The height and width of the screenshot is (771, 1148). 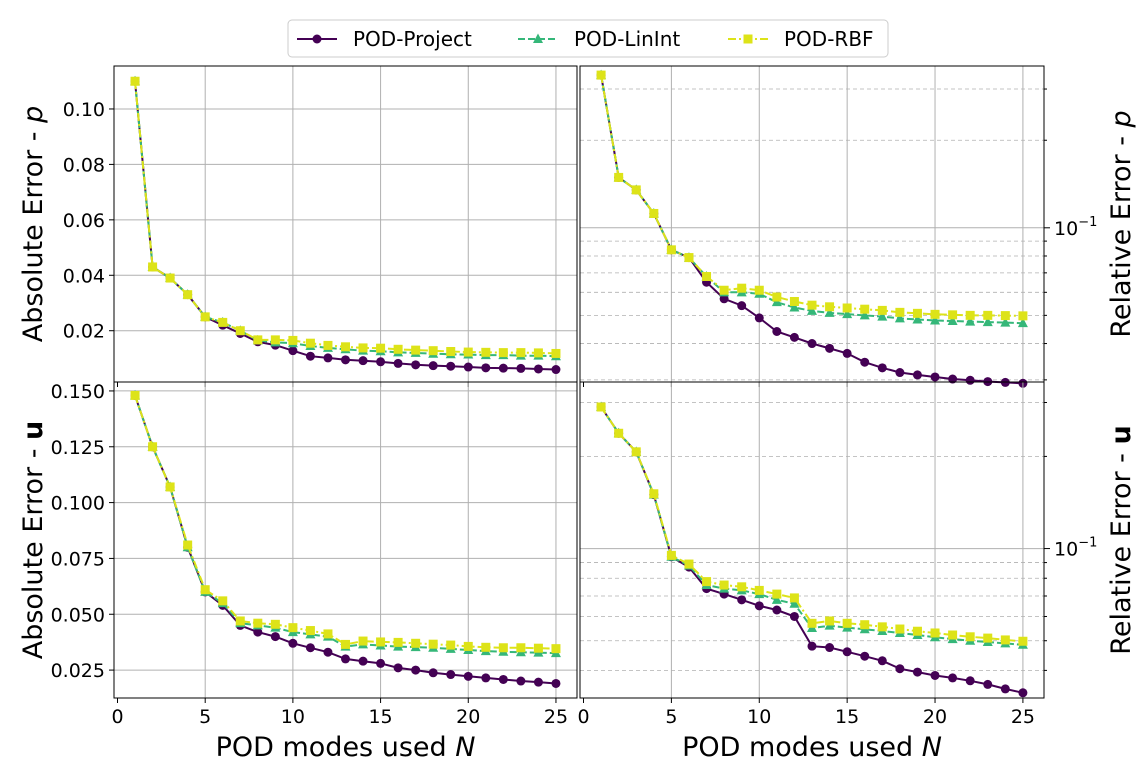 I want to click on legend-entry: POD-RBF, so click(x=801, y=39).